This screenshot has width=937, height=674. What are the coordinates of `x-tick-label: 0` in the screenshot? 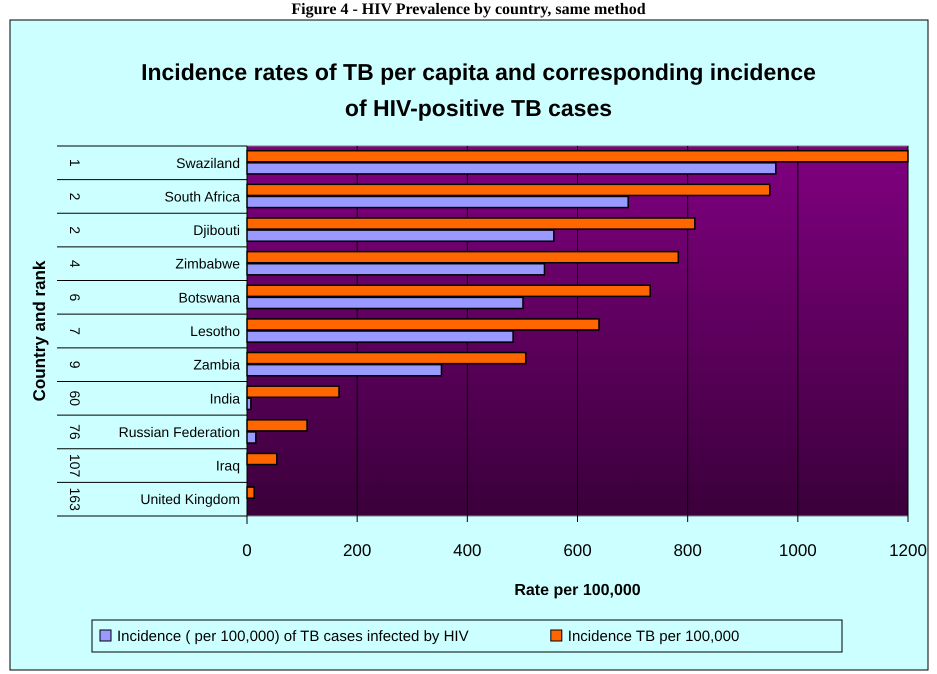 It's located at (247, 550).